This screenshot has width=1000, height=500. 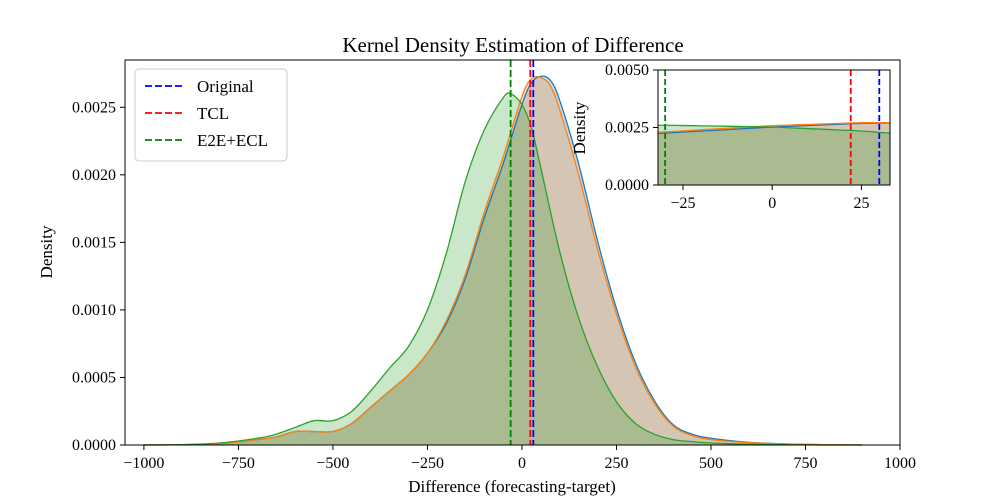 I want to click on inset-y-tick-label: 0.0050, so click(x=627, y=70).